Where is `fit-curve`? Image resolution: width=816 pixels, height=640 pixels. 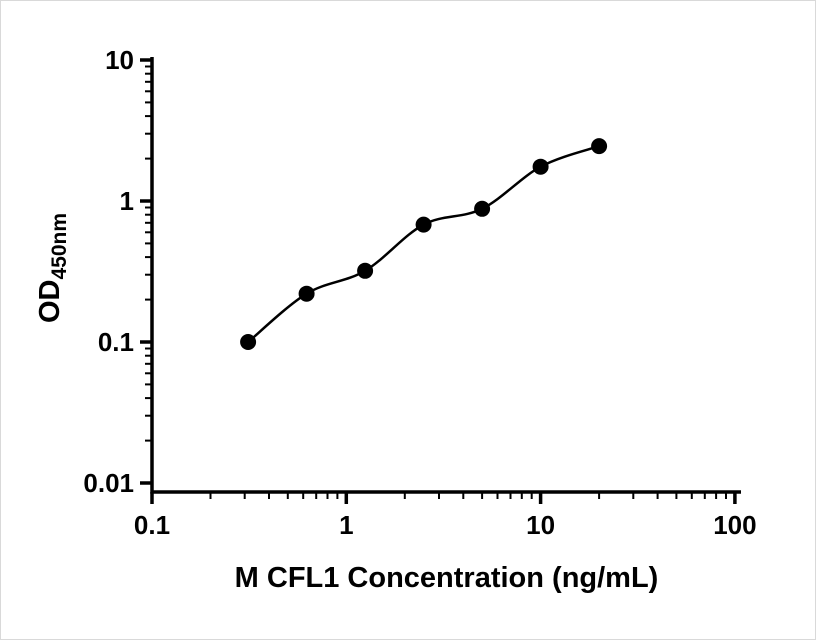 fit-curve is located at coordinates (423, 243).